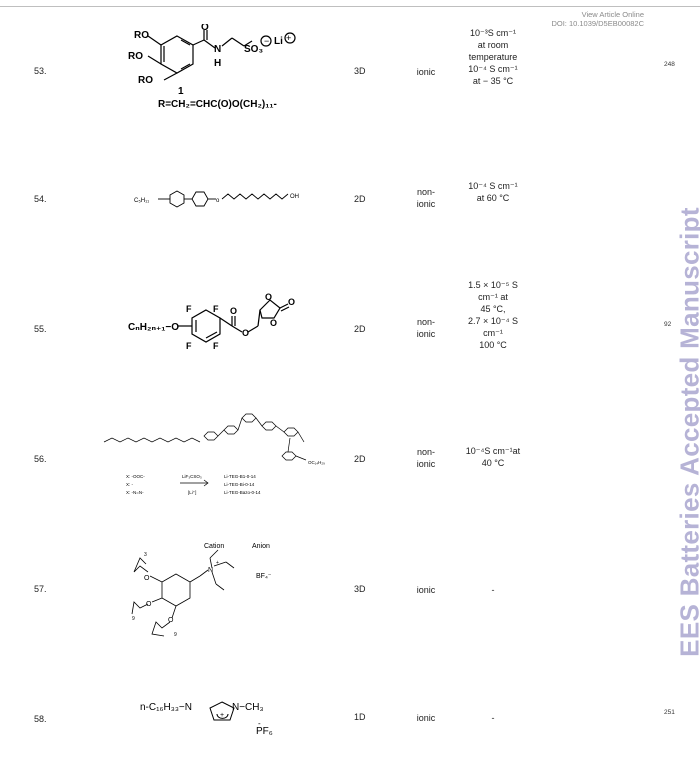  I want to click on structure-55: CₙH₂ₙ₊₁−O F F F F O O O O O, so click(216, 328).